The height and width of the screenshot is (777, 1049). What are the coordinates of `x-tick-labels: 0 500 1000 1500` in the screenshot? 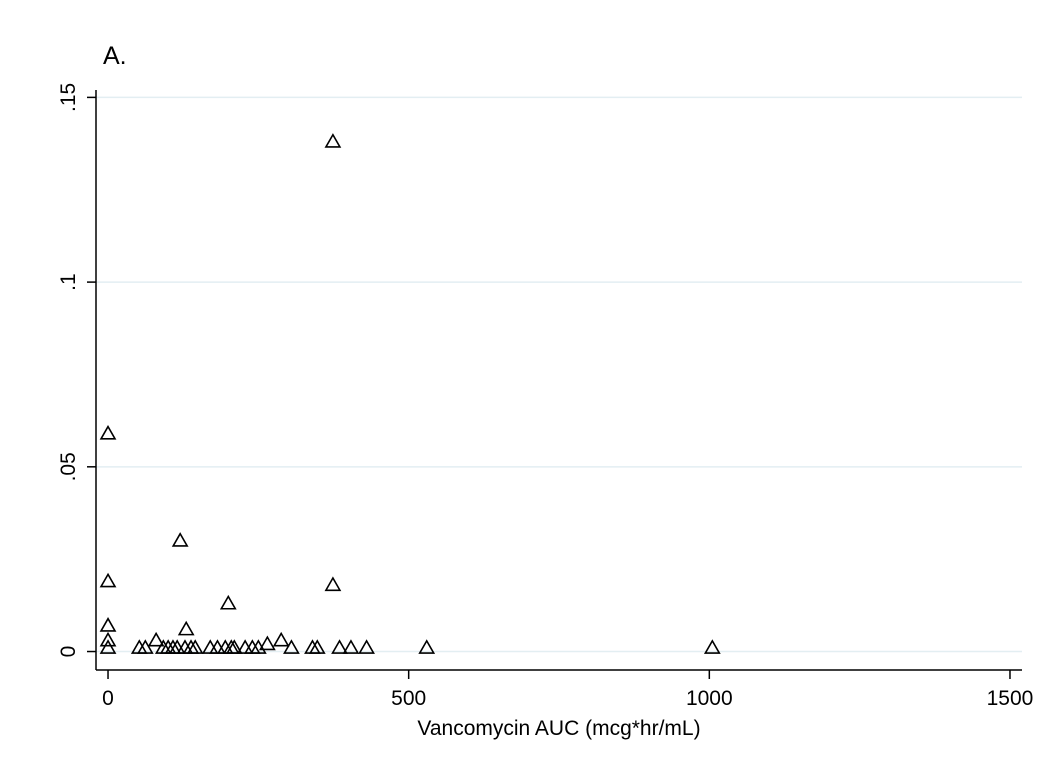 It's located at (567, 698).